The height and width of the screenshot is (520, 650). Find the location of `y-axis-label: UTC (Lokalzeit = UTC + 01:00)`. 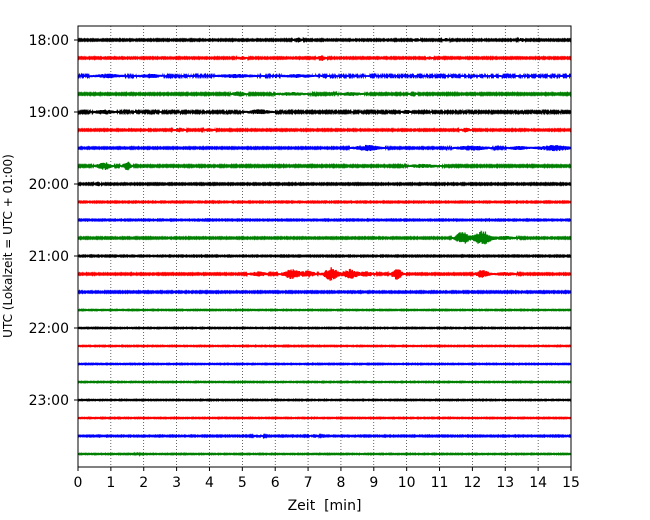

y-axis-label: UTC (Lokalzeit = UTC + 01:00) is located at coordinates (8, 246).